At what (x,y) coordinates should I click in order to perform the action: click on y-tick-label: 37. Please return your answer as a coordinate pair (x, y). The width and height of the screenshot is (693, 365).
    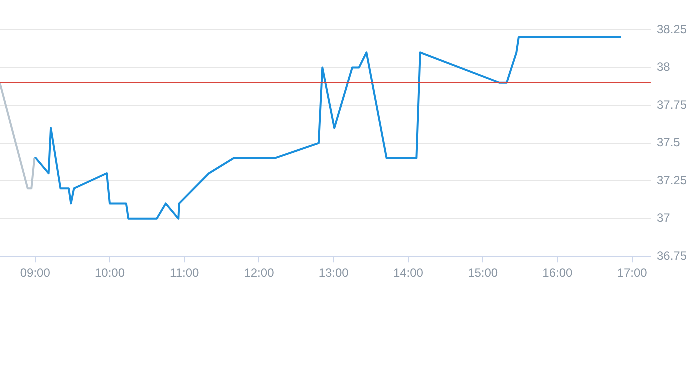
    Looking at the image, I should click on (663, 218).